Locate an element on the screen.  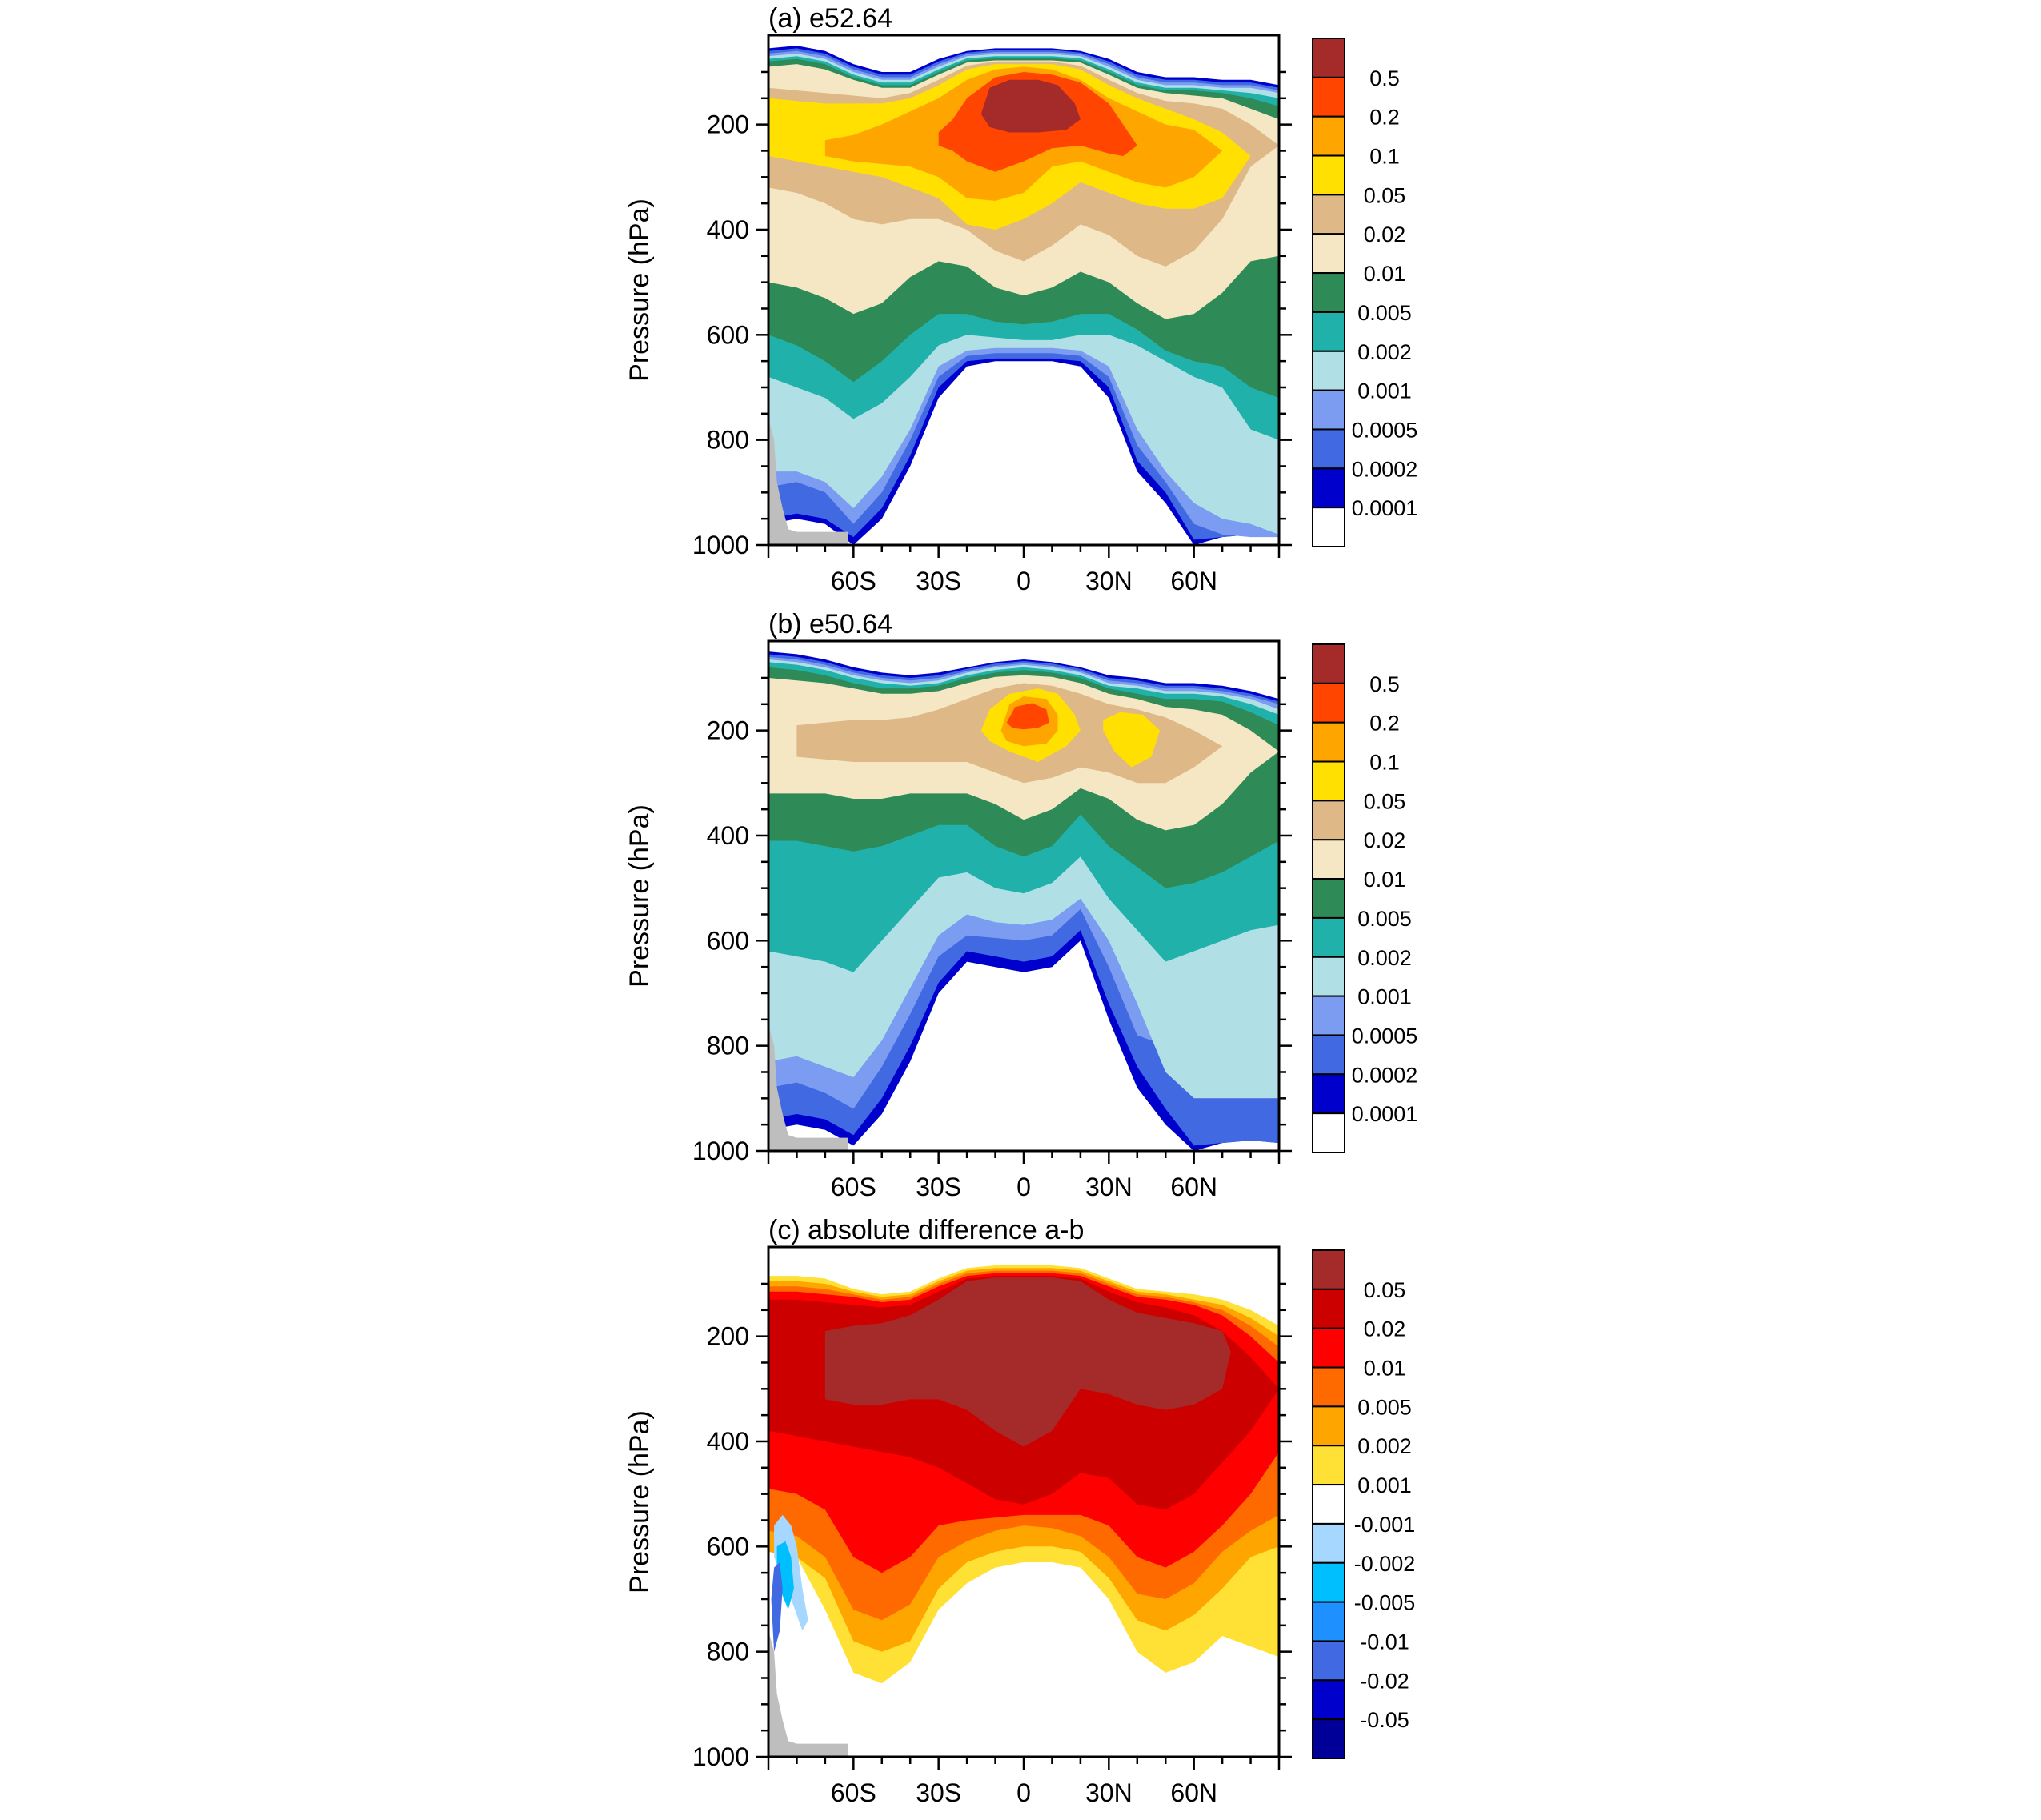
colorbar-label: -0.002 is located at coordinates (1385, 1564).